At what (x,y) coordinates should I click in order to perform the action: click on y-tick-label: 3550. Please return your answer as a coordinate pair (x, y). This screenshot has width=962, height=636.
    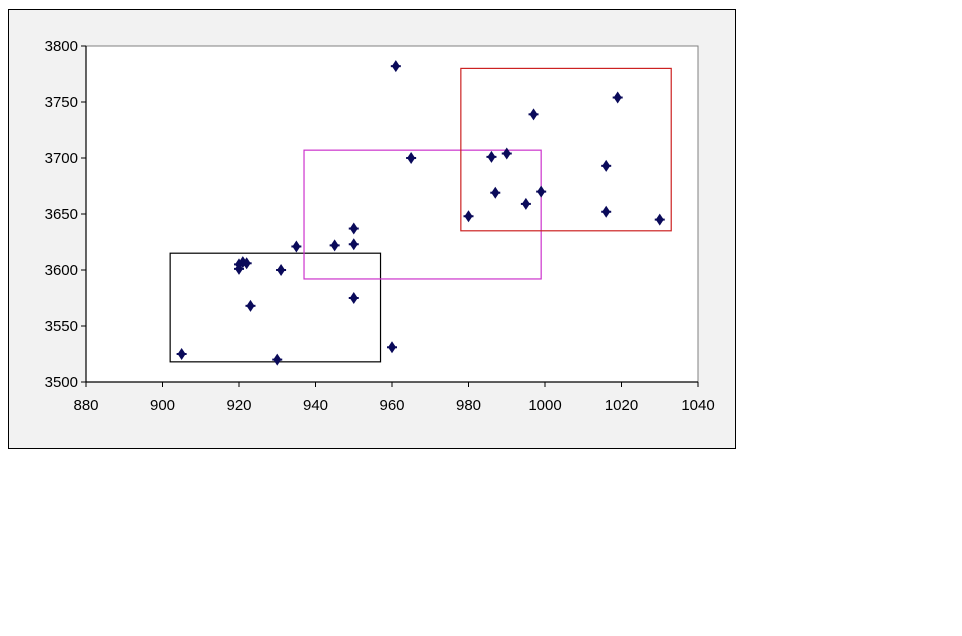
    Looking at the image, I should click on (61, 326).